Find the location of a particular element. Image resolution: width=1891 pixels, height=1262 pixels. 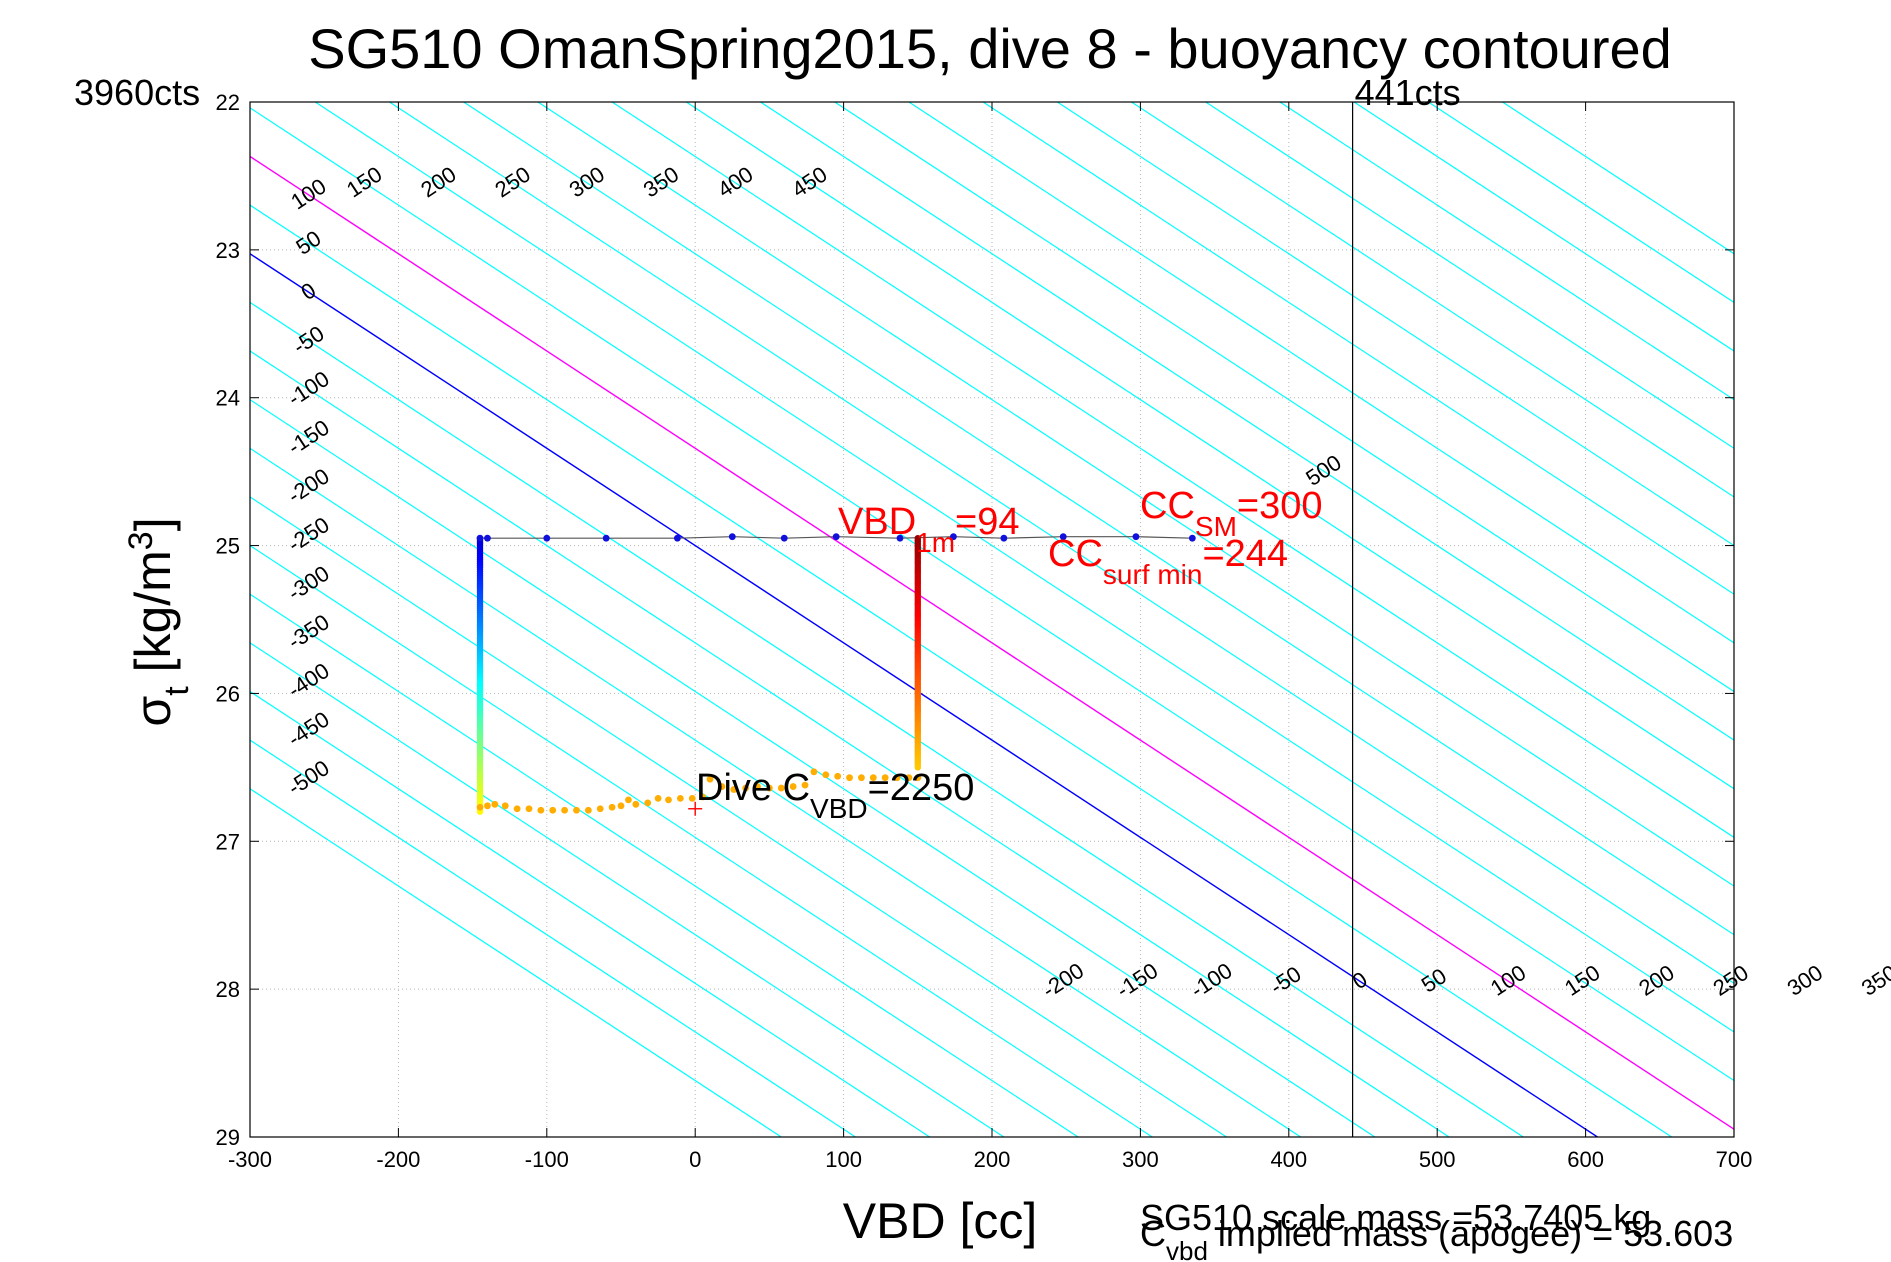

x-tick-label: 0 is located at coordinates (695, 1159).